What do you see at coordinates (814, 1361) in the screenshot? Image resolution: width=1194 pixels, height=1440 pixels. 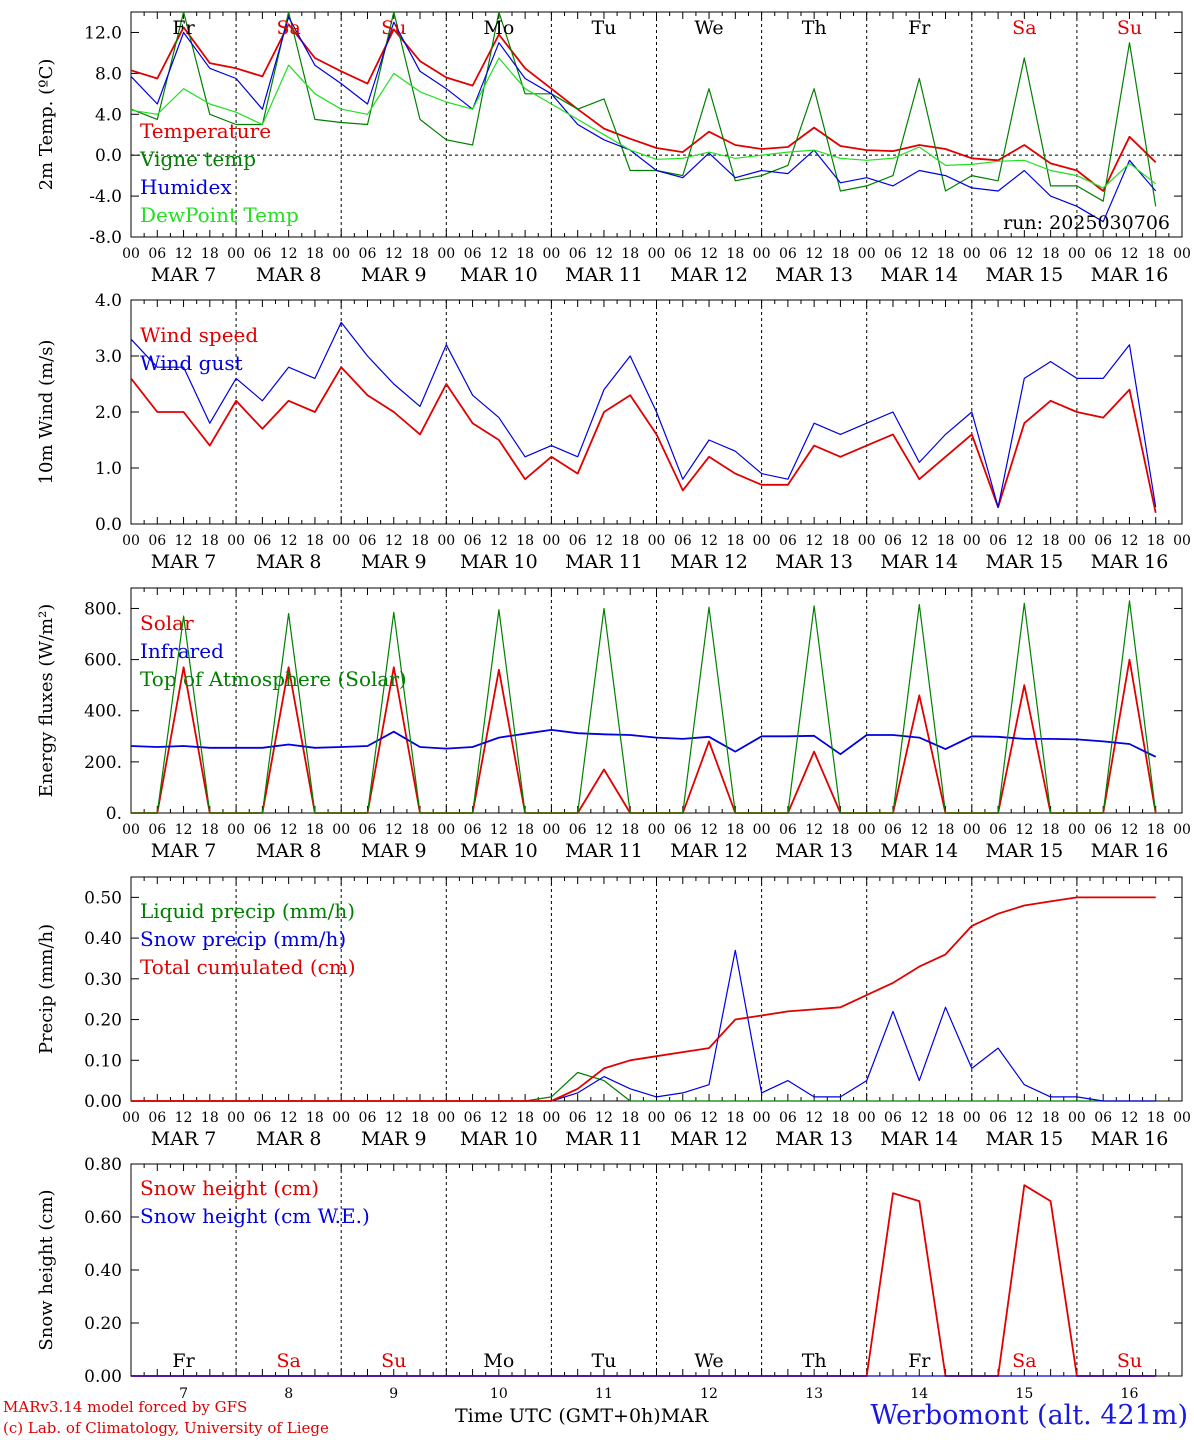 I see `weekday-label: Th` at bounding box center [814, 1361].